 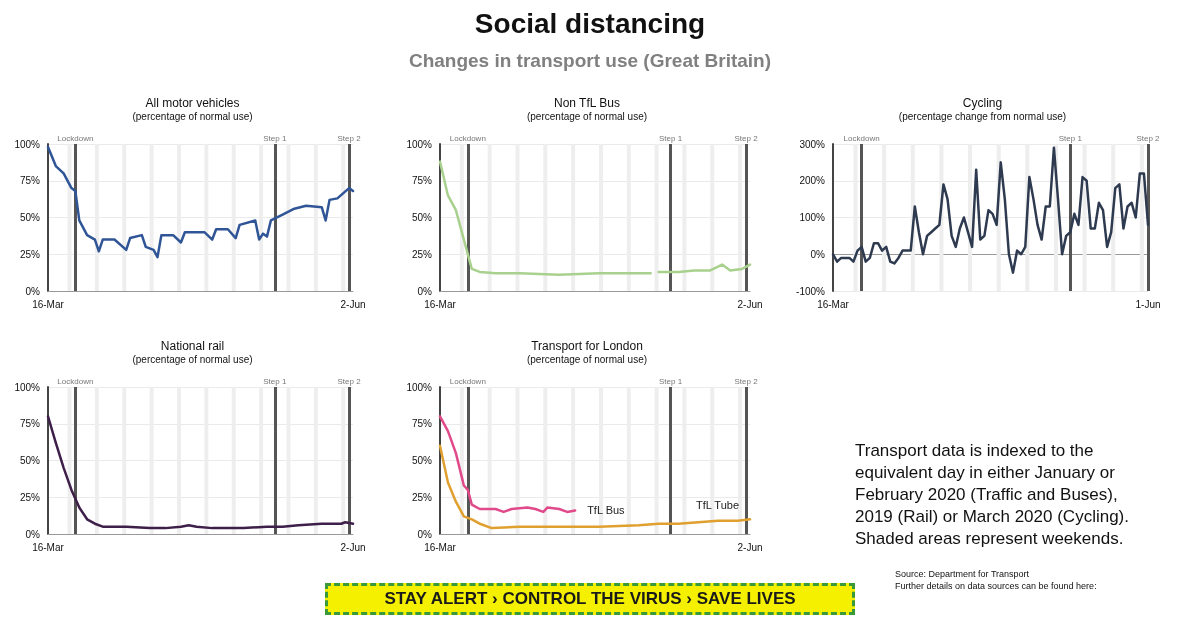 I want to click on text: Changes in transport use (Great Britain), so click(x=590, y=61).